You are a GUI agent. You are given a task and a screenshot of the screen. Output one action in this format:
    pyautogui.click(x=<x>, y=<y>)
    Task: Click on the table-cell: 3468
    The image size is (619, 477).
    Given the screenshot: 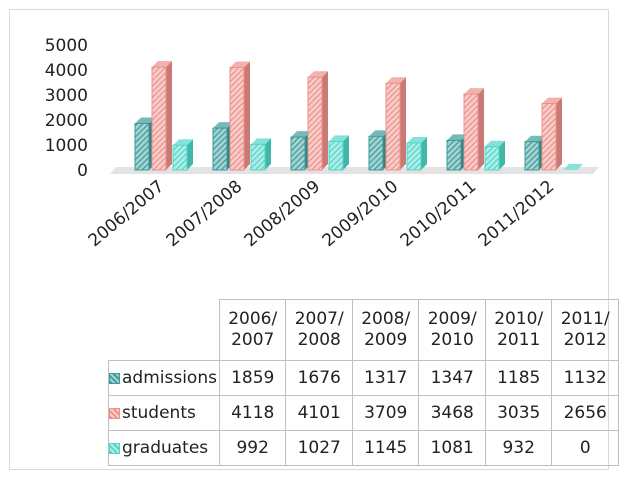 What is the action you would take?
    pyautogui.click(x=452, y=413)
    